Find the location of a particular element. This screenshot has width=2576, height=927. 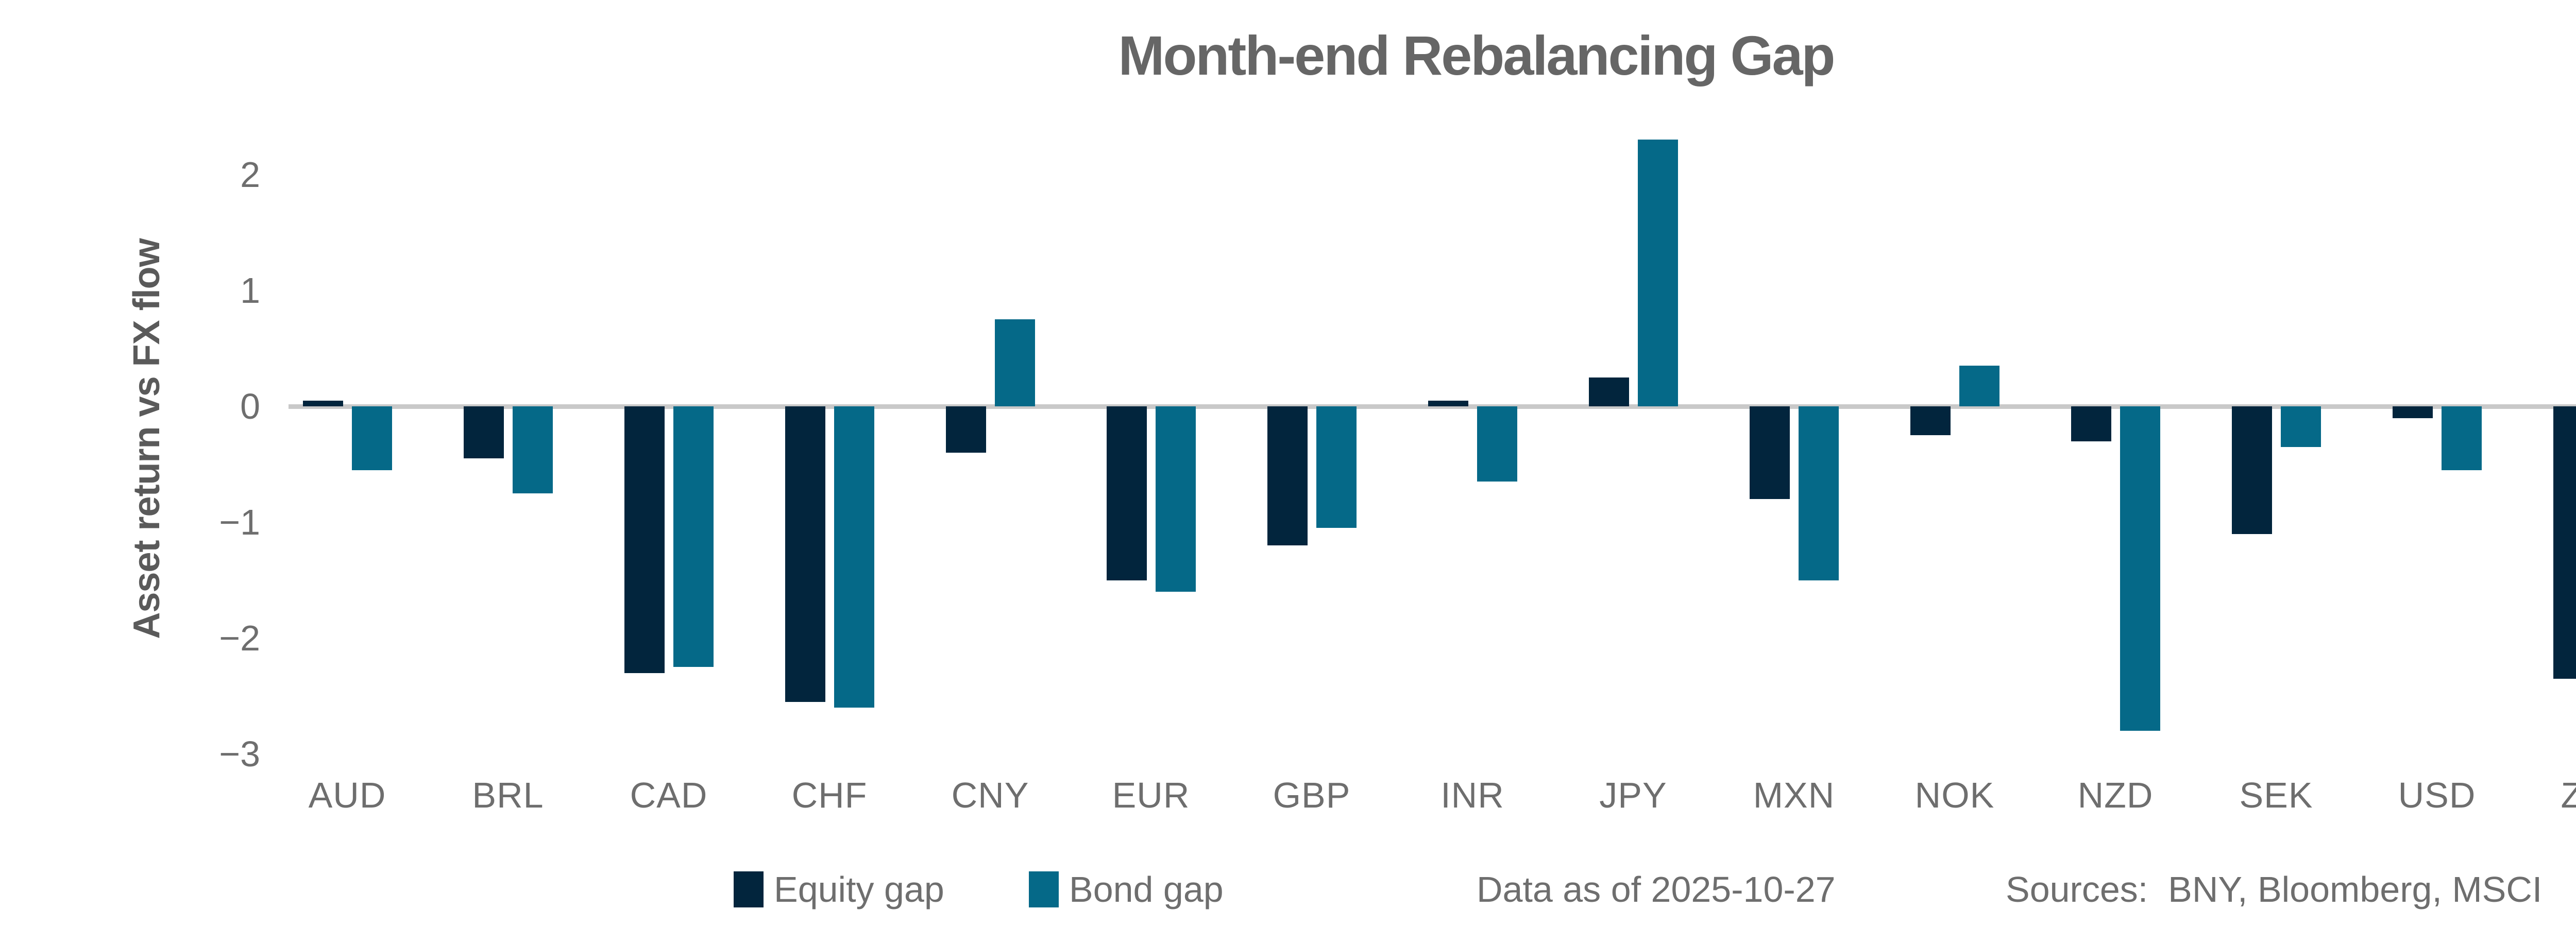

bar-equity-USD is located at coordinates (2412, 412).